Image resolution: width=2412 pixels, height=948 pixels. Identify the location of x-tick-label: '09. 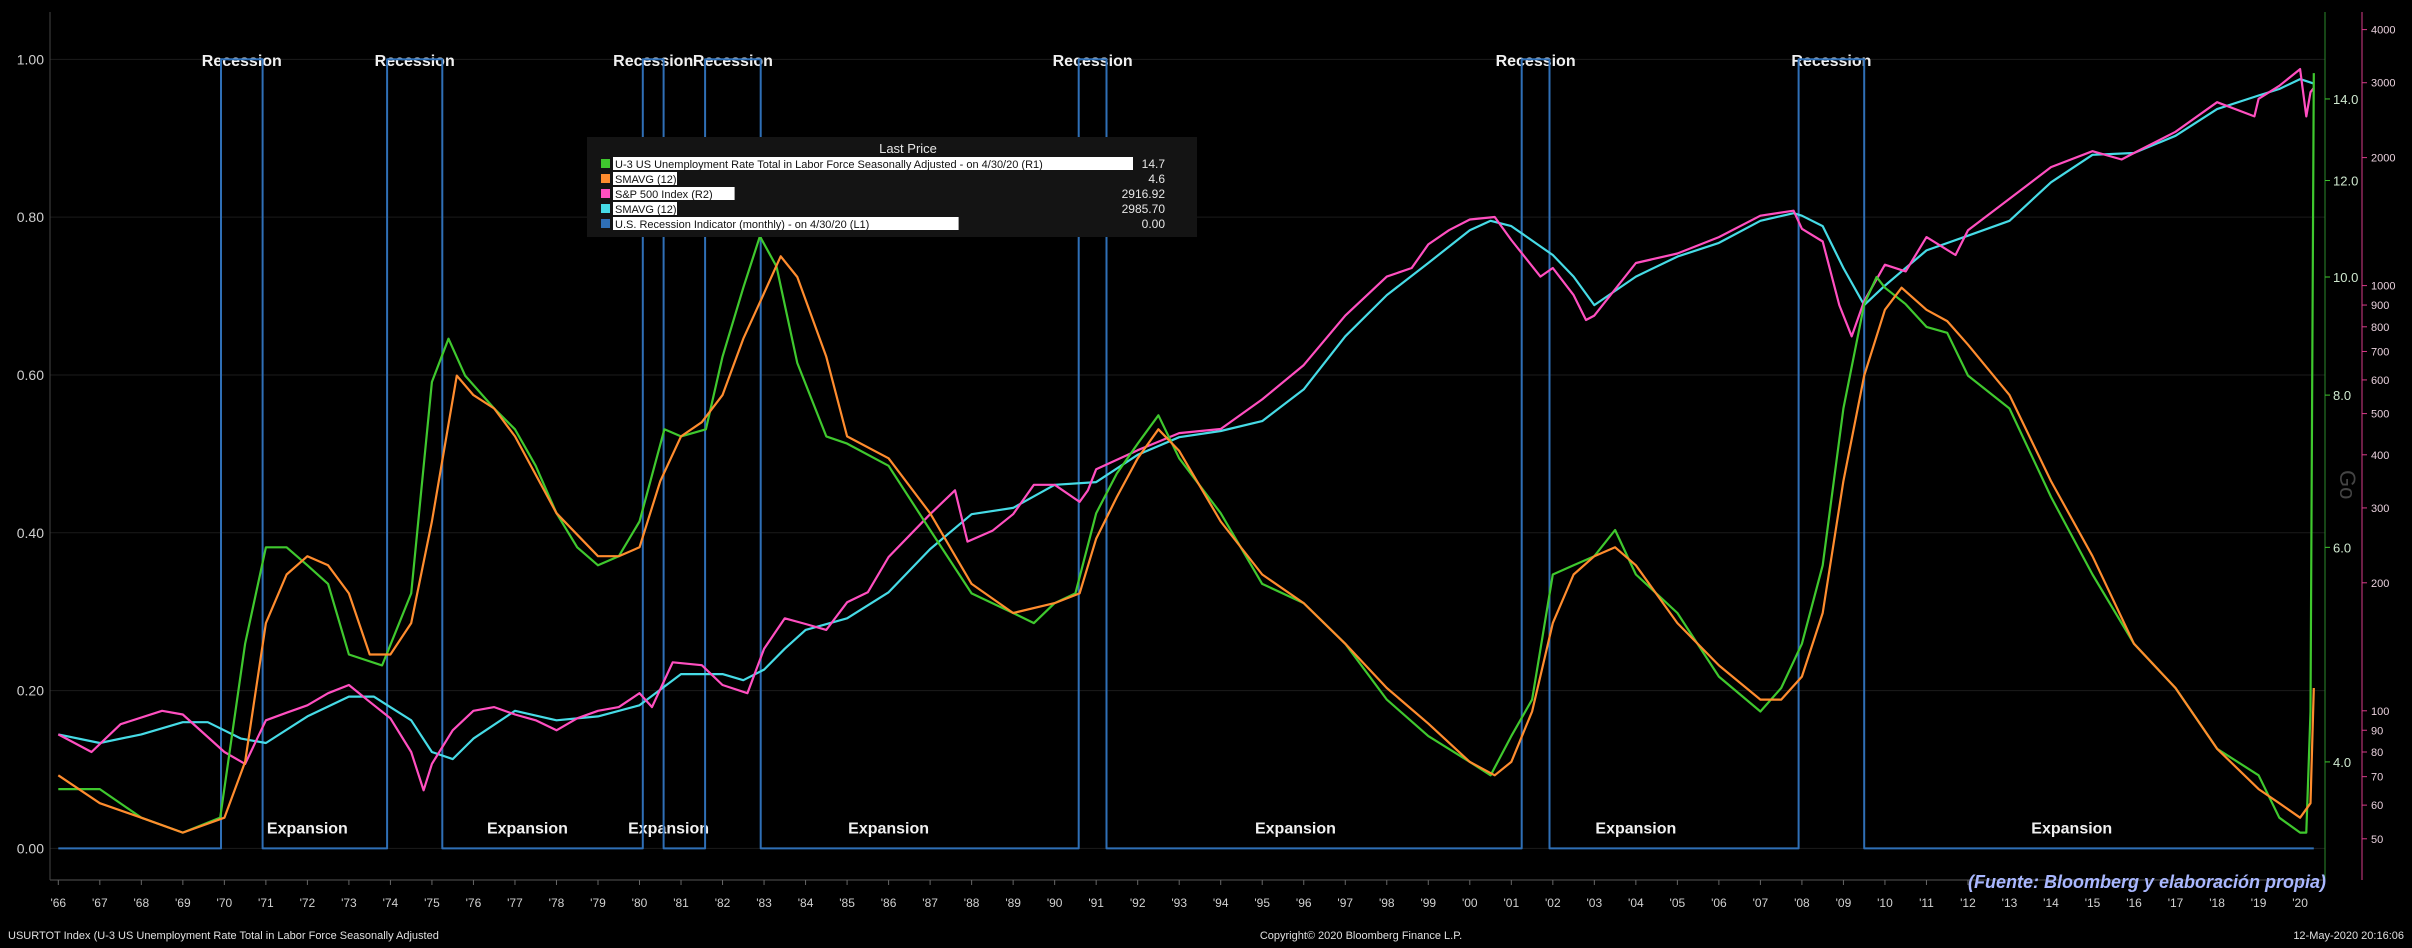
(1844, 903).